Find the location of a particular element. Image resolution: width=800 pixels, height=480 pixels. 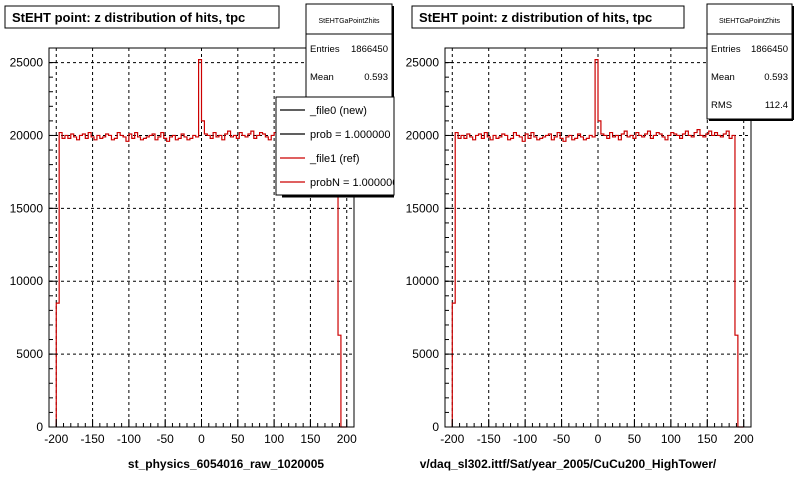

x-axis-label: st_physics_6054016_raw_1020005 is located at coordinates (226, 464).